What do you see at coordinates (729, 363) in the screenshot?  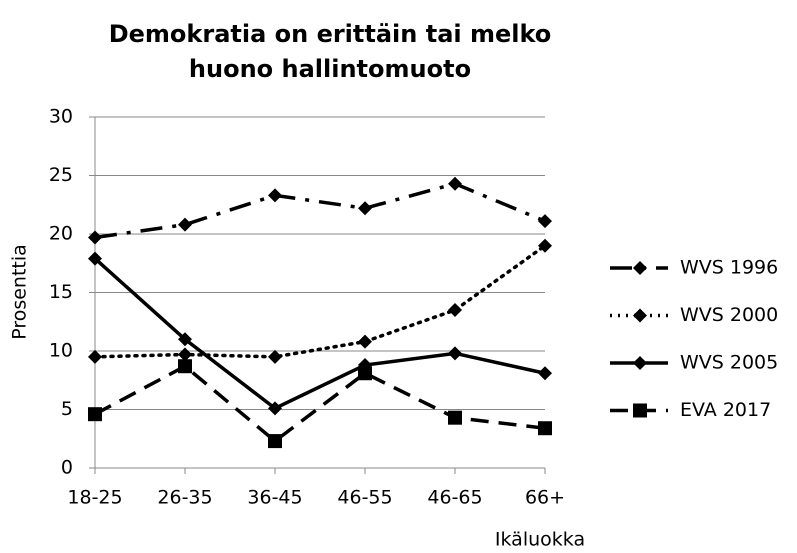 I see `legend-label: WVS 2005` at bounding box center [729, 363].